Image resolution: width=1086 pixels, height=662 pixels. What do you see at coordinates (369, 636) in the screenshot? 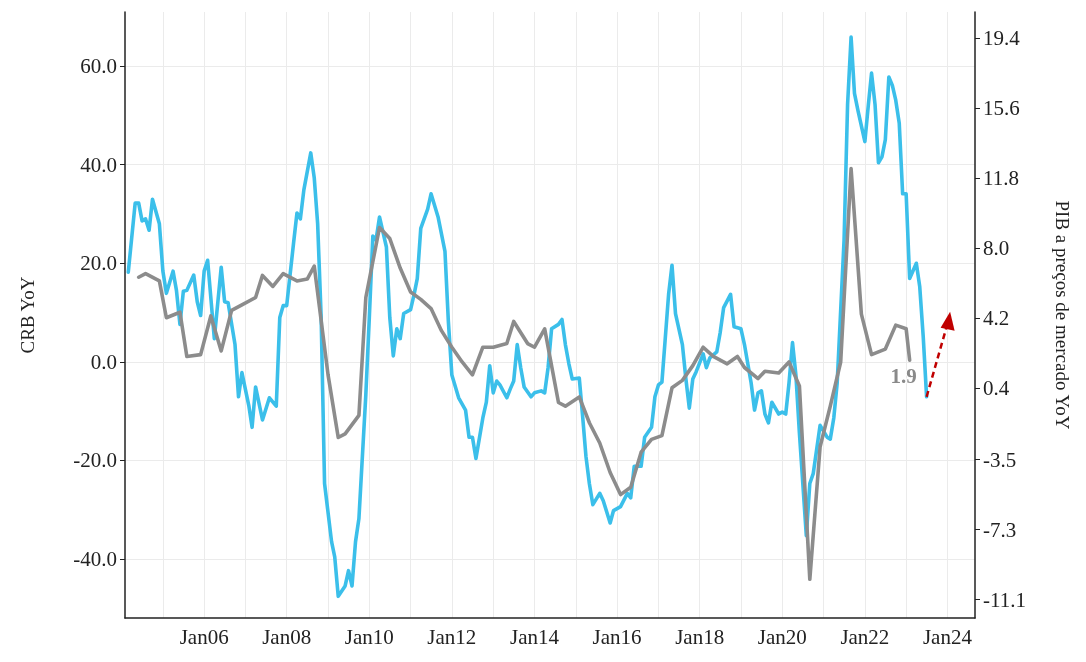
I see `x-tick-label: Jan10` at bounding box center [369, 636].